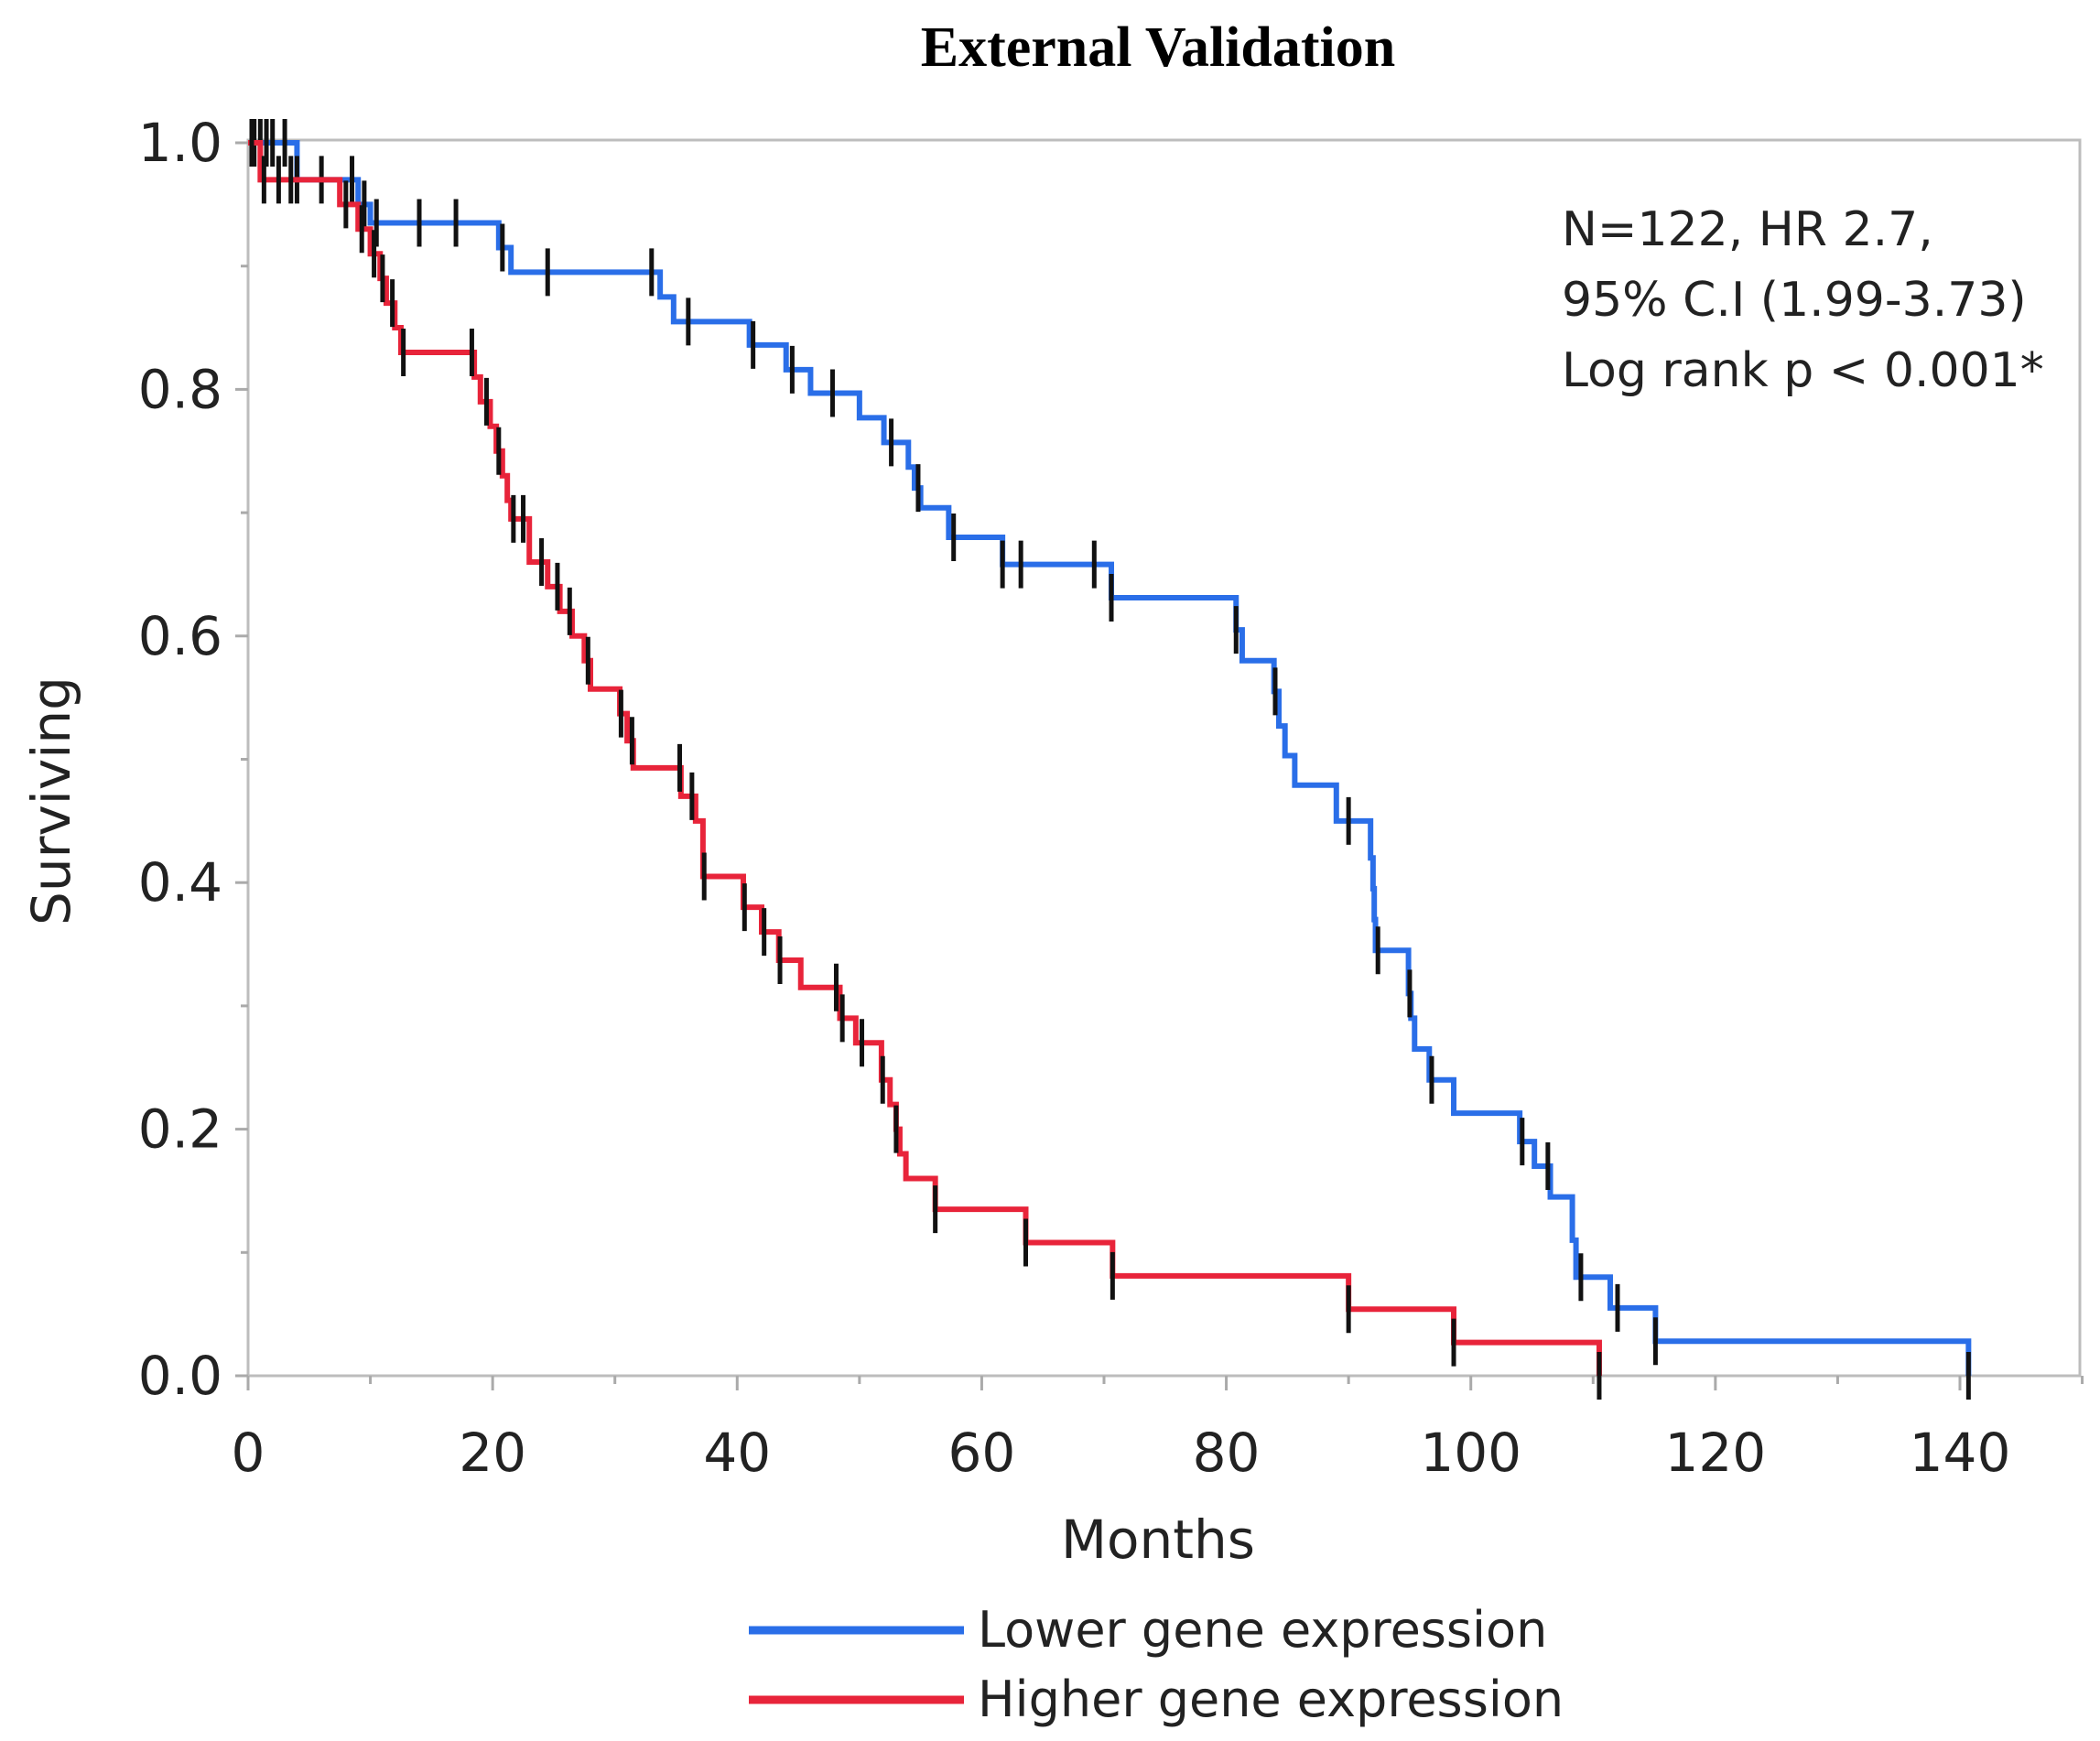 The image size is (2100, 1741). What do you see at coordinates (180, 1129) in the screenshot?
I see `y-tick-label: 0.2` at bounding box center [180, 1129].